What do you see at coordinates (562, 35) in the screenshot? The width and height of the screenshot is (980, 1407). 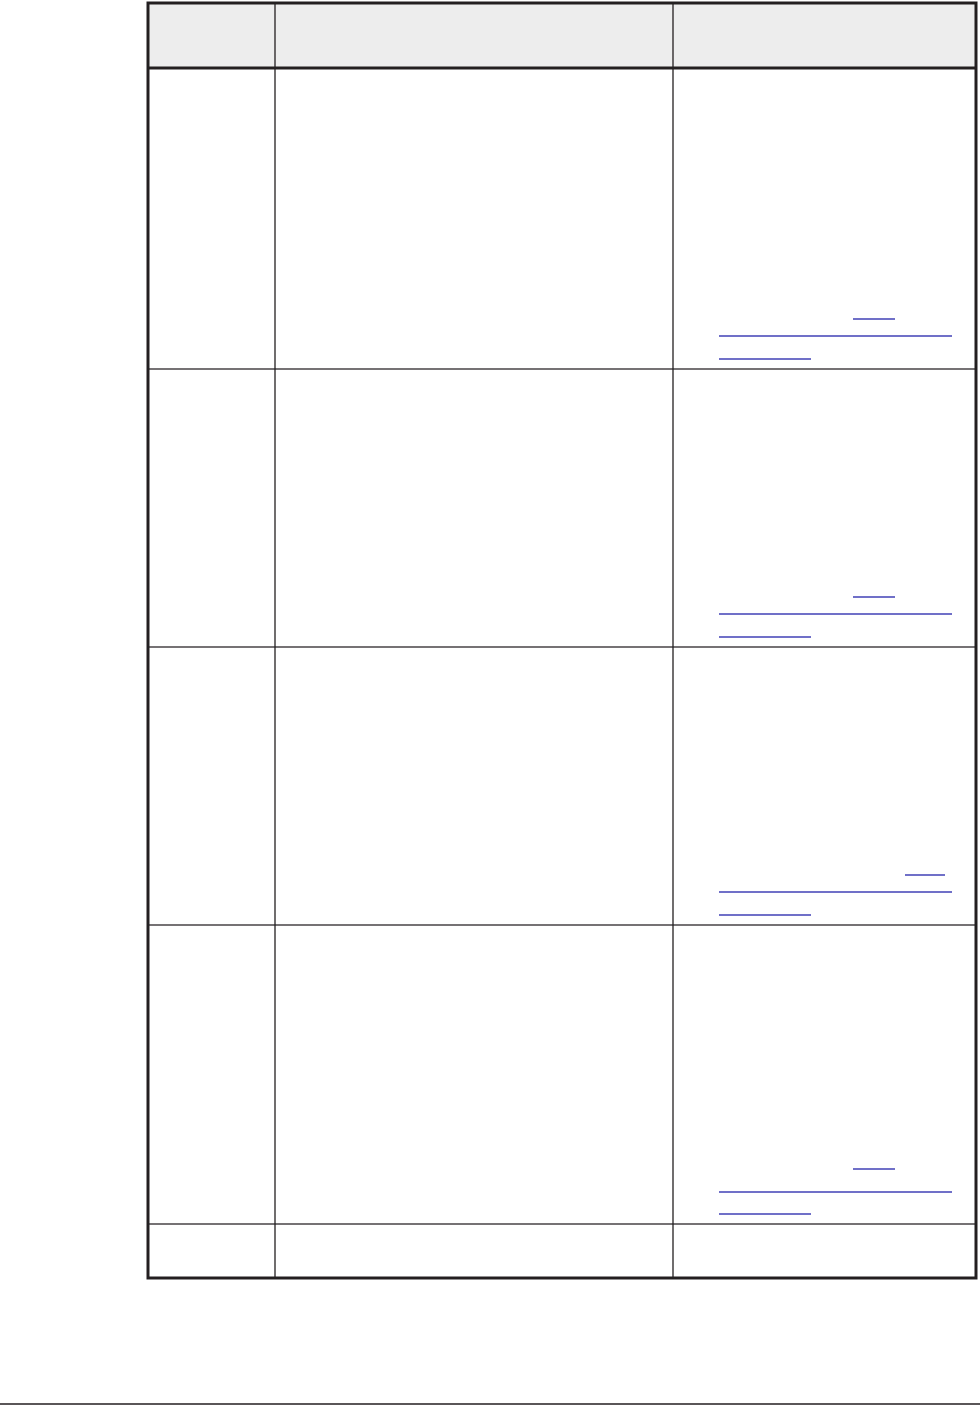 I see `table-header-background` at bounding box center [562, 35].